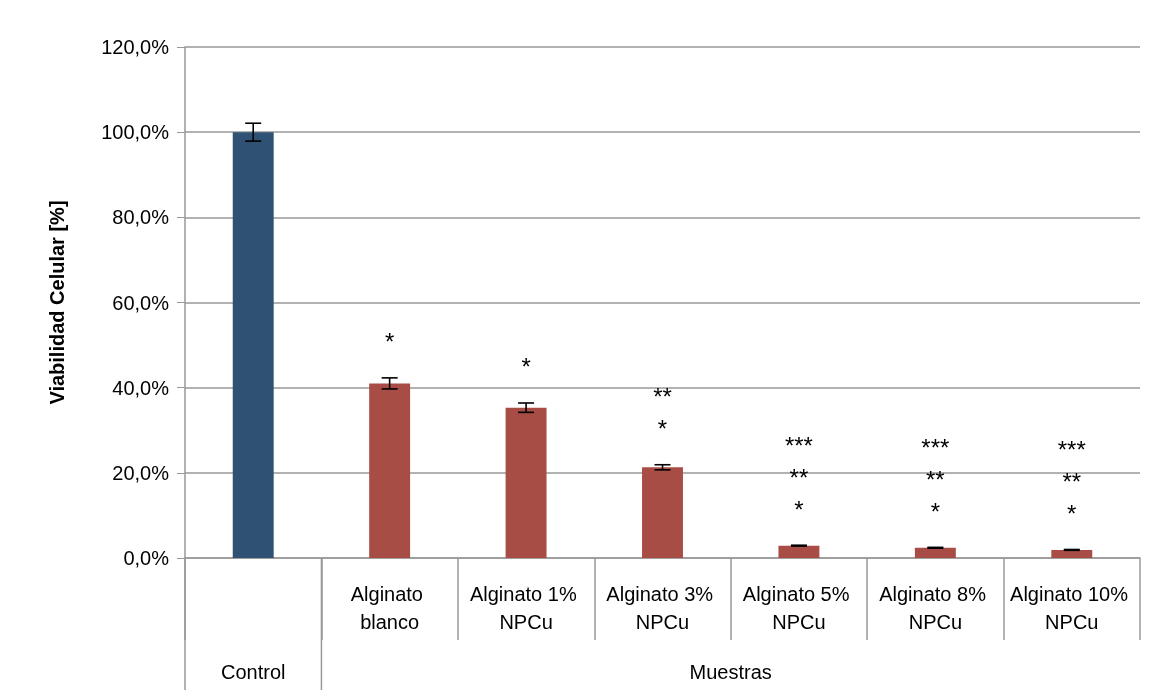 The image size is (1167, 700). I want to click on y-axis-title: Viabilidad Celular [%], so click(57, 302).